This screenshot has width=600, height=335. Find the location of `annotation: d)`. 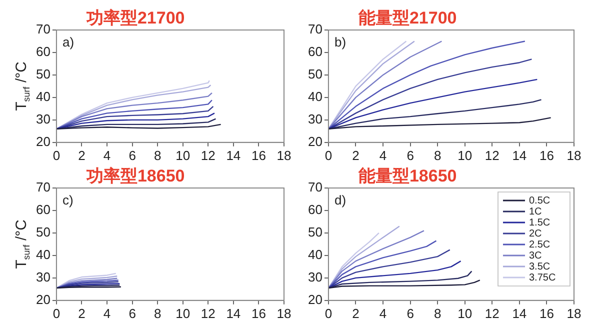

annotation: d) is located at coordinates (340, 200).